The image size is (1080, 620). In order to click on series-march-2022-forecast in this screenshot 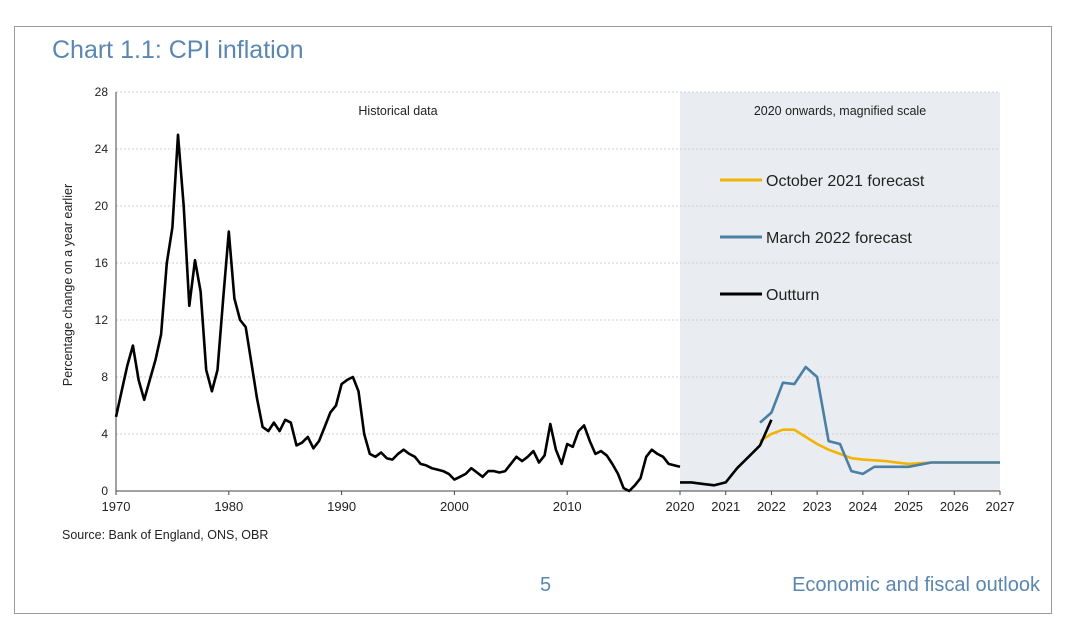, I will do `click(879, 420)`.